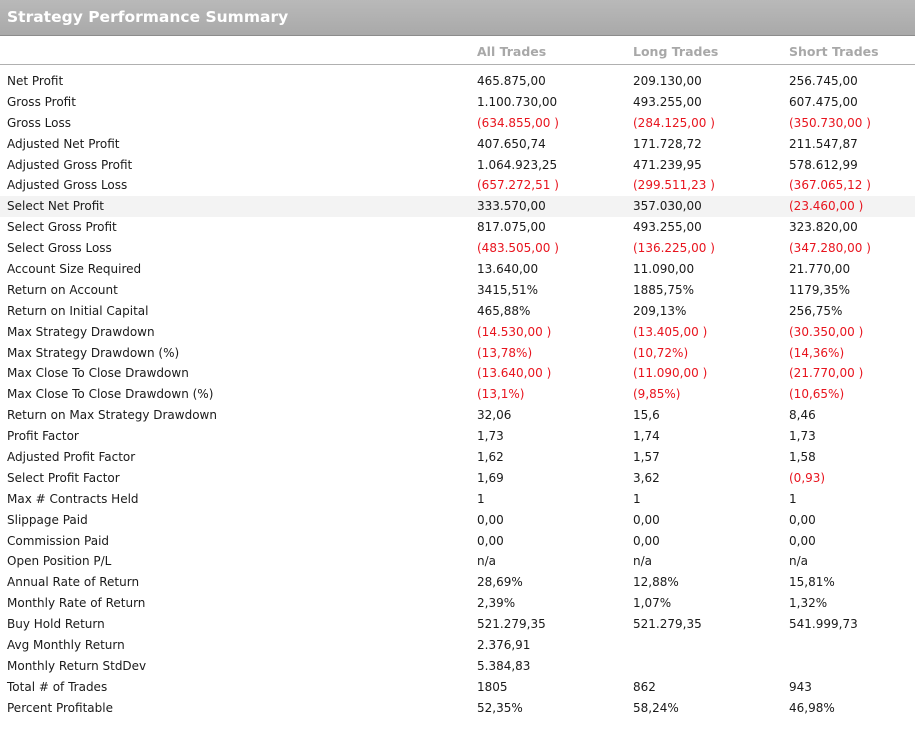 Image resolution: width=915 pixels, height=729 pixels. What do you see at coordinates (656, 582) in the screenshot?
I see `cell-long-trades: 12,88%` at bounding box center [656, 582].